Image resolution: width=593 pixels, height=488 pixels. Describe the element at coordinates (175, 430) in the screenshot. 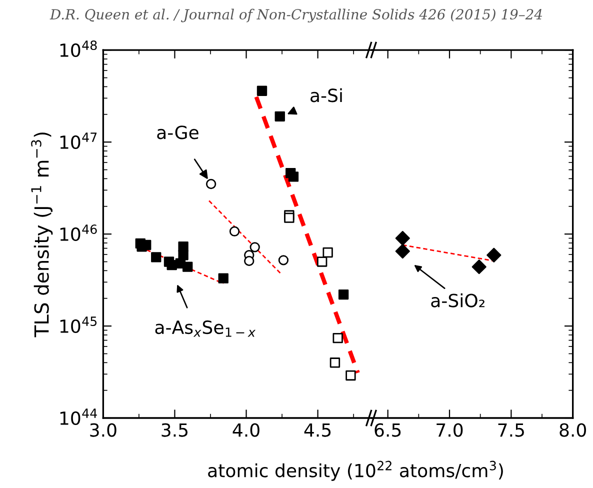

I see `x-tick-label: 3.5` at that location.